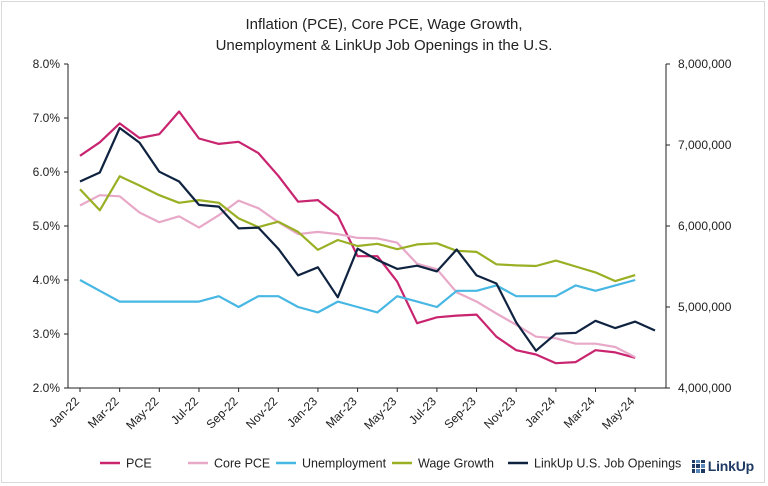 This screenshot has height=486, width=768. Describe the element at coordinates (380, 413) in the screenshot. I see `x-tick-label: May-23` at that location.